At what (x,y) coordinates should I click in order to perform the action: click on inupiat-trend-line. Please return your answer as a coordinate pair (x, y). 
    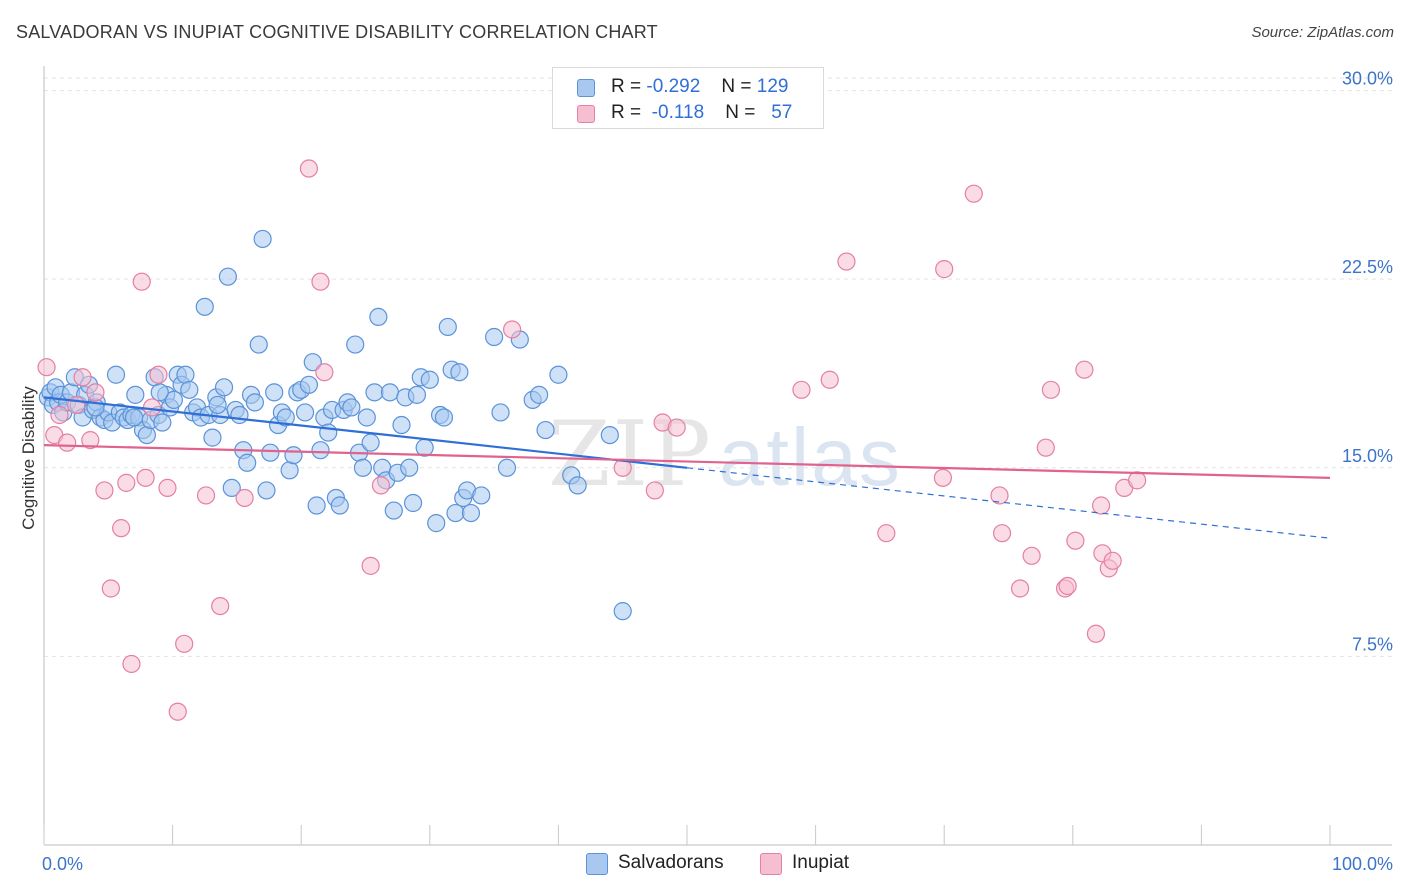
    Looking at the image, I should click on (687, 461).